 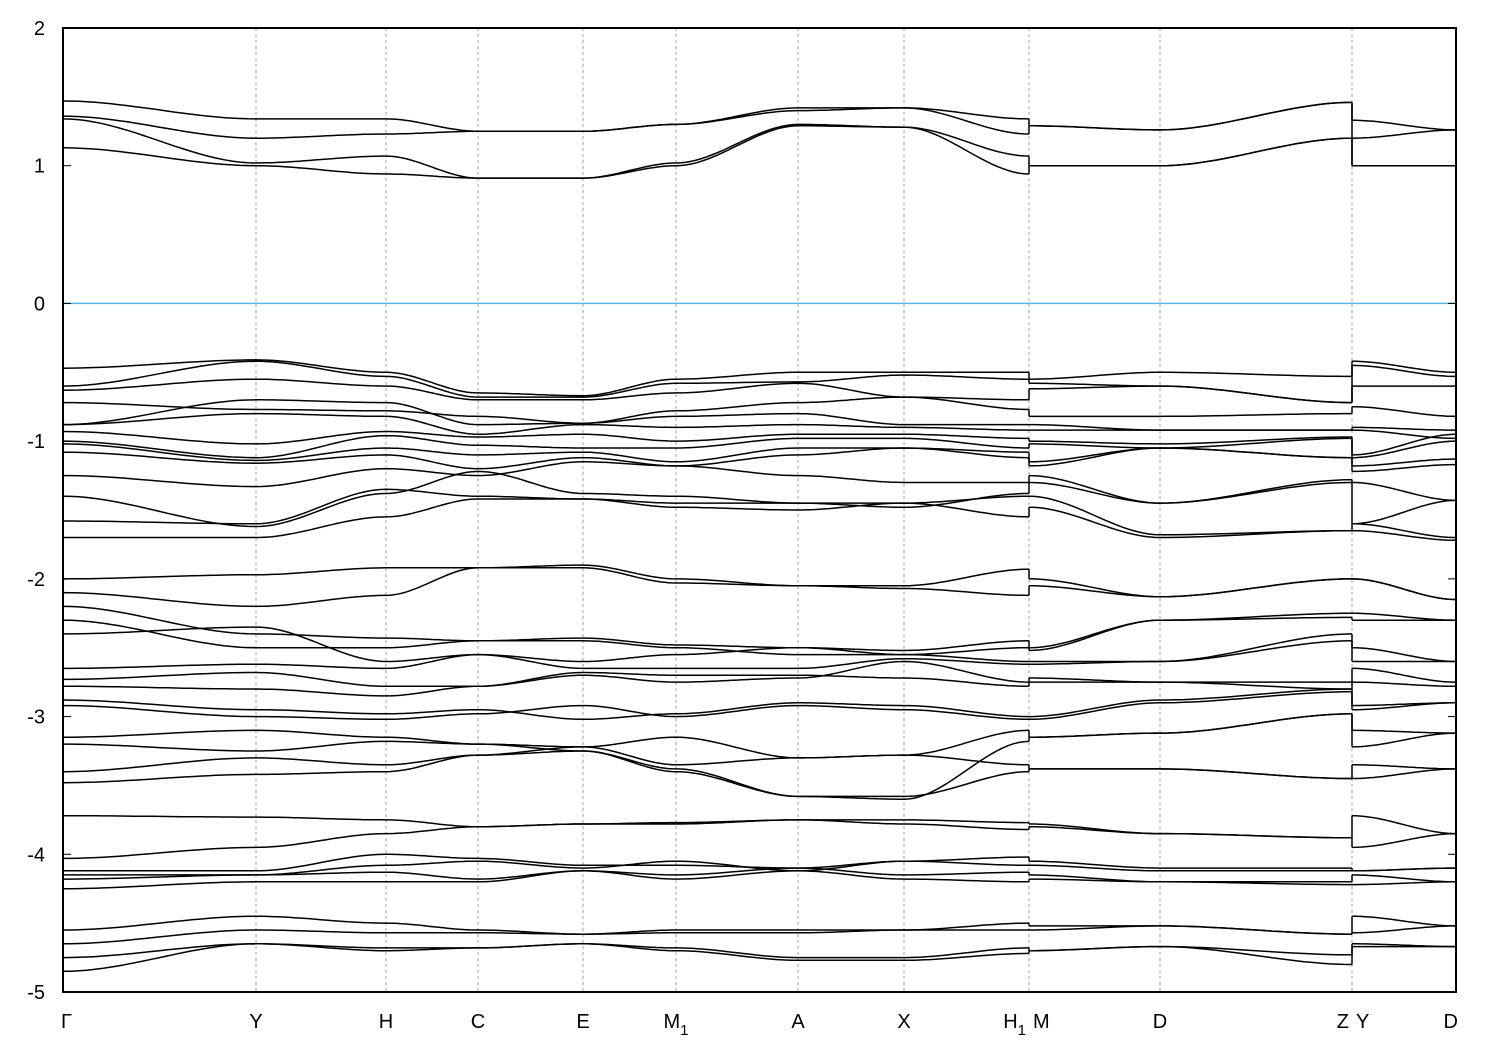 What do you see at coordinates (36, 580) in the screenshot?
I see `y-tick-label: -2` at bounding box center [36, 580].